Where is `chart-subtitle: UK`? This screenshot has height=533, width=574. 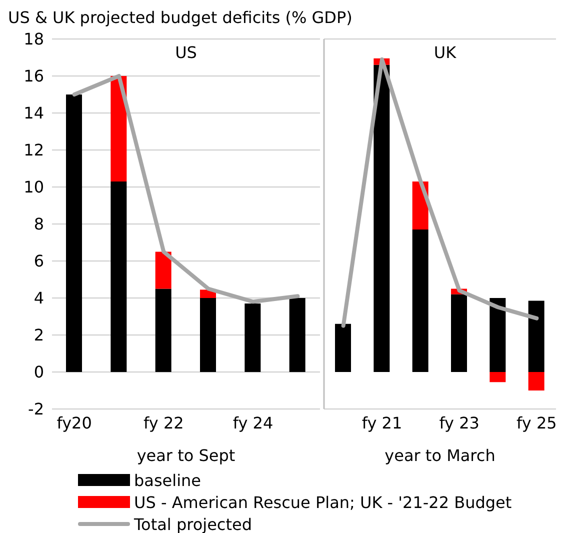
chart-subtitle: UK is located at coordinates (445, 52).